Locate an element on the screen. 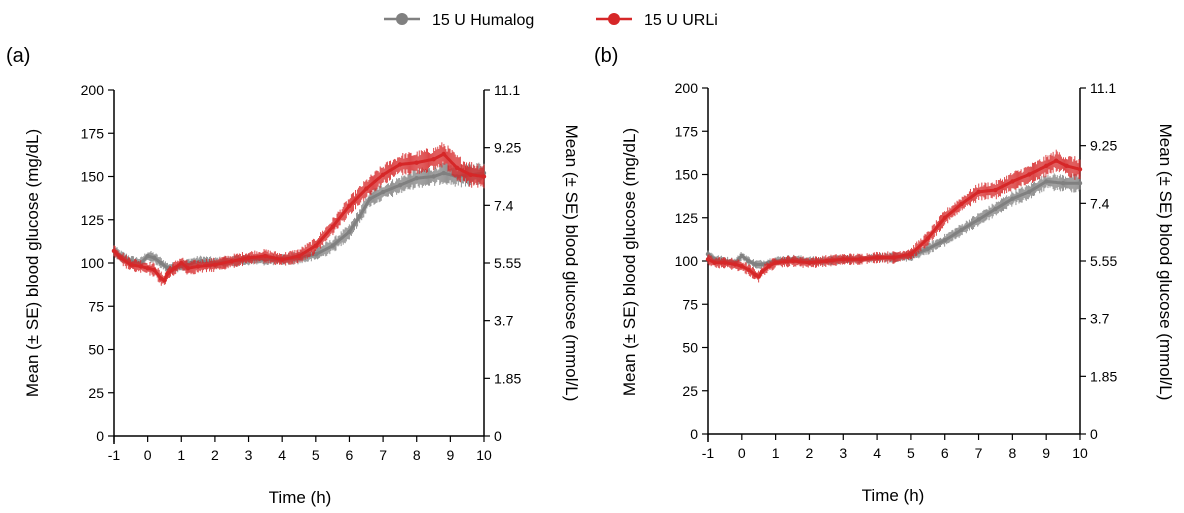 The height and width of the screenshot is (513, 1184). x-tick-label: 0 is located at coordinates (742, 453).